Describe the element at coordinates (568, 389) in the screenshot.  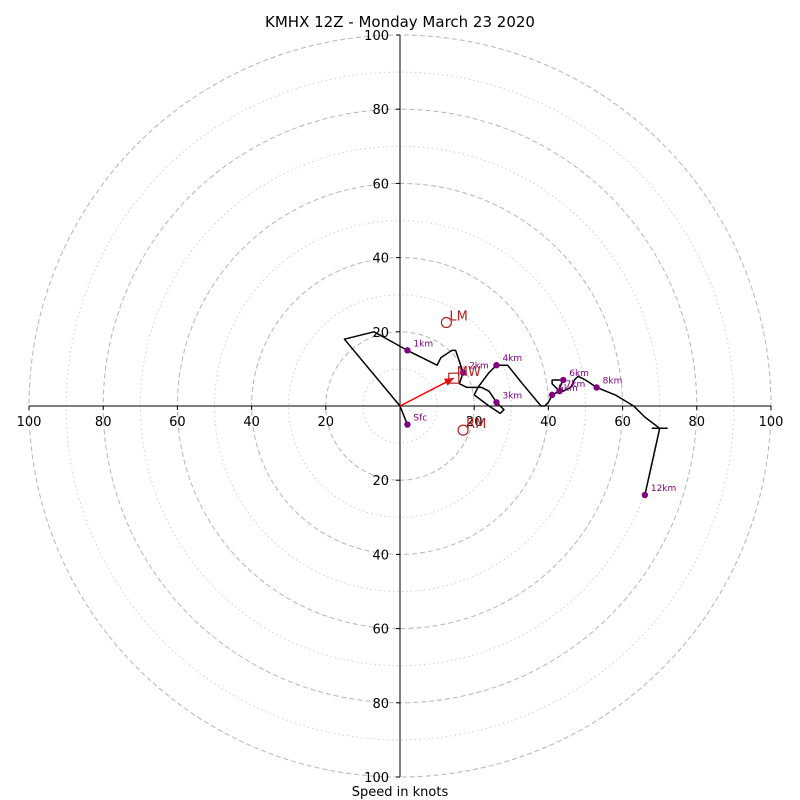
I see `height-marker-label: 5km` at that location.